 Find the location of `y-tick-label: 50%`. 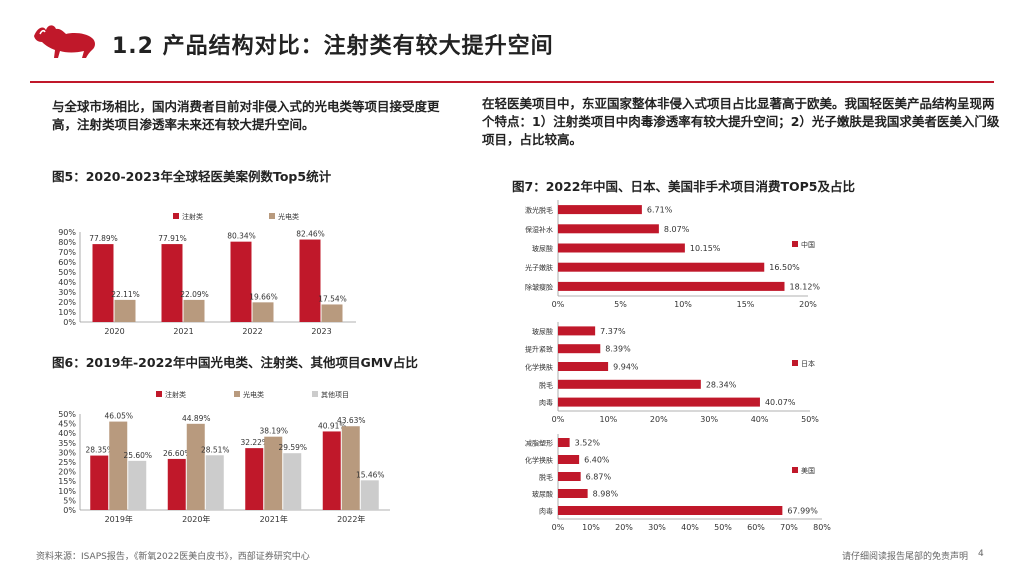

y-tick-label: 50% is located at coordinates (67, 414).